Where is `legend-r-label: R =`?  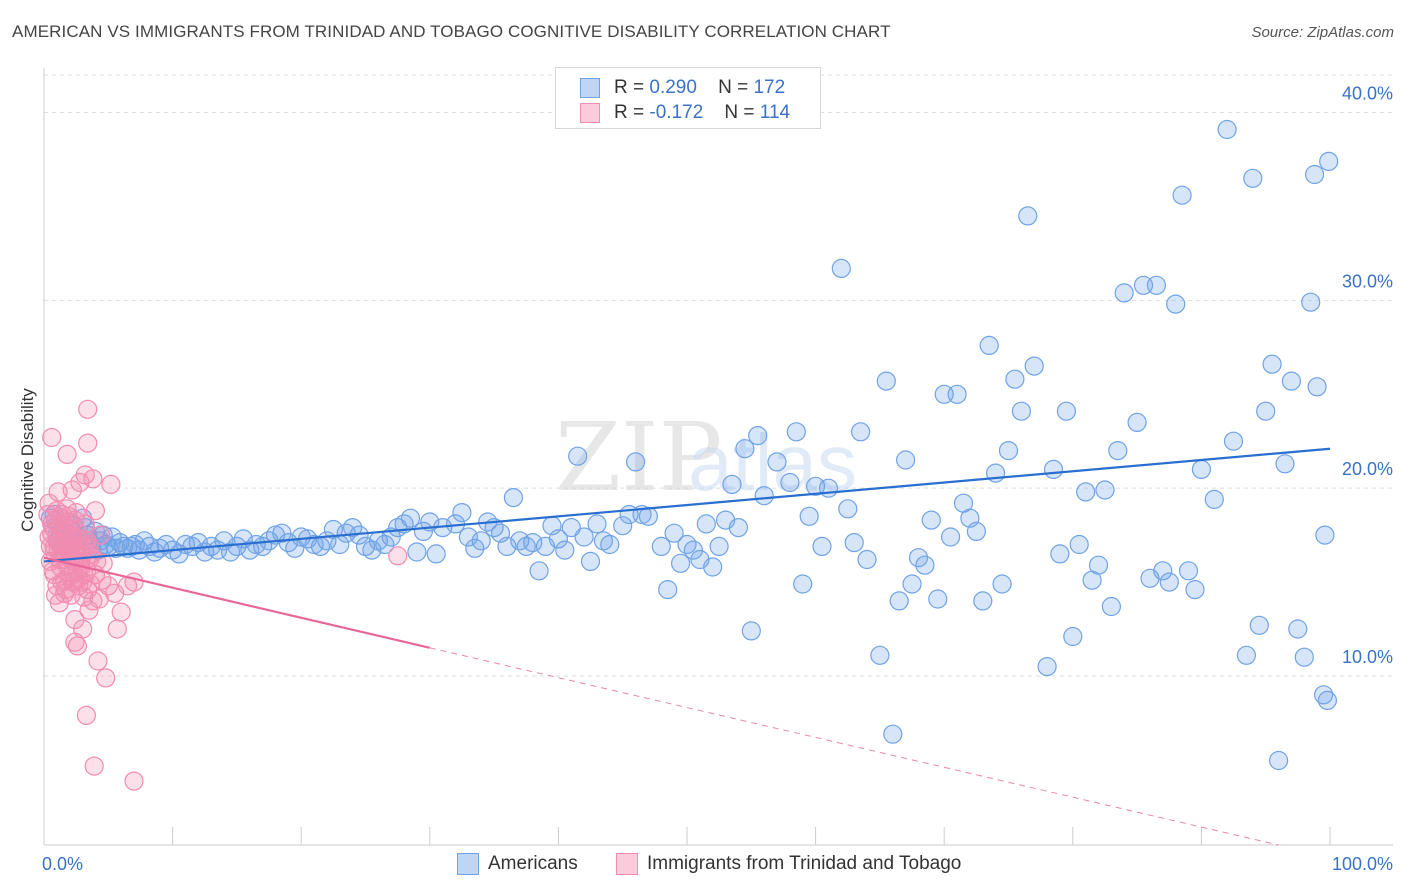
legend-r-label: R = is located at coordinates (629, 87).